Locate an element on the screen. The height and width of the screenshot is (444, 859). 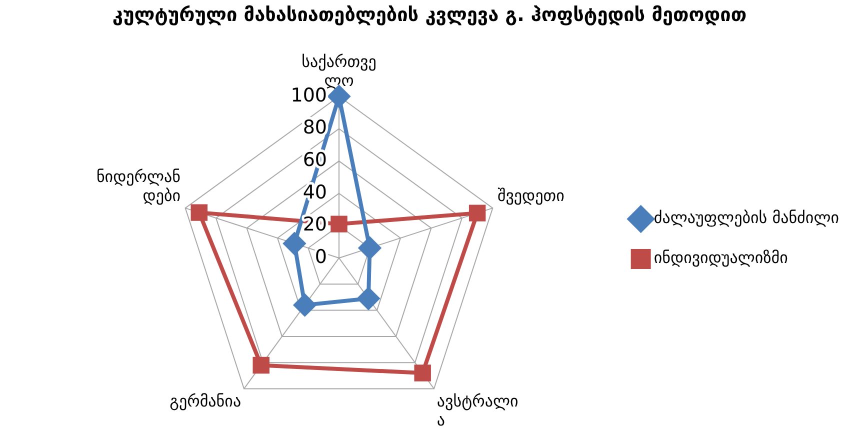
legend-label: ინდივიდუალიზმი is located at coordinates (721, 258).